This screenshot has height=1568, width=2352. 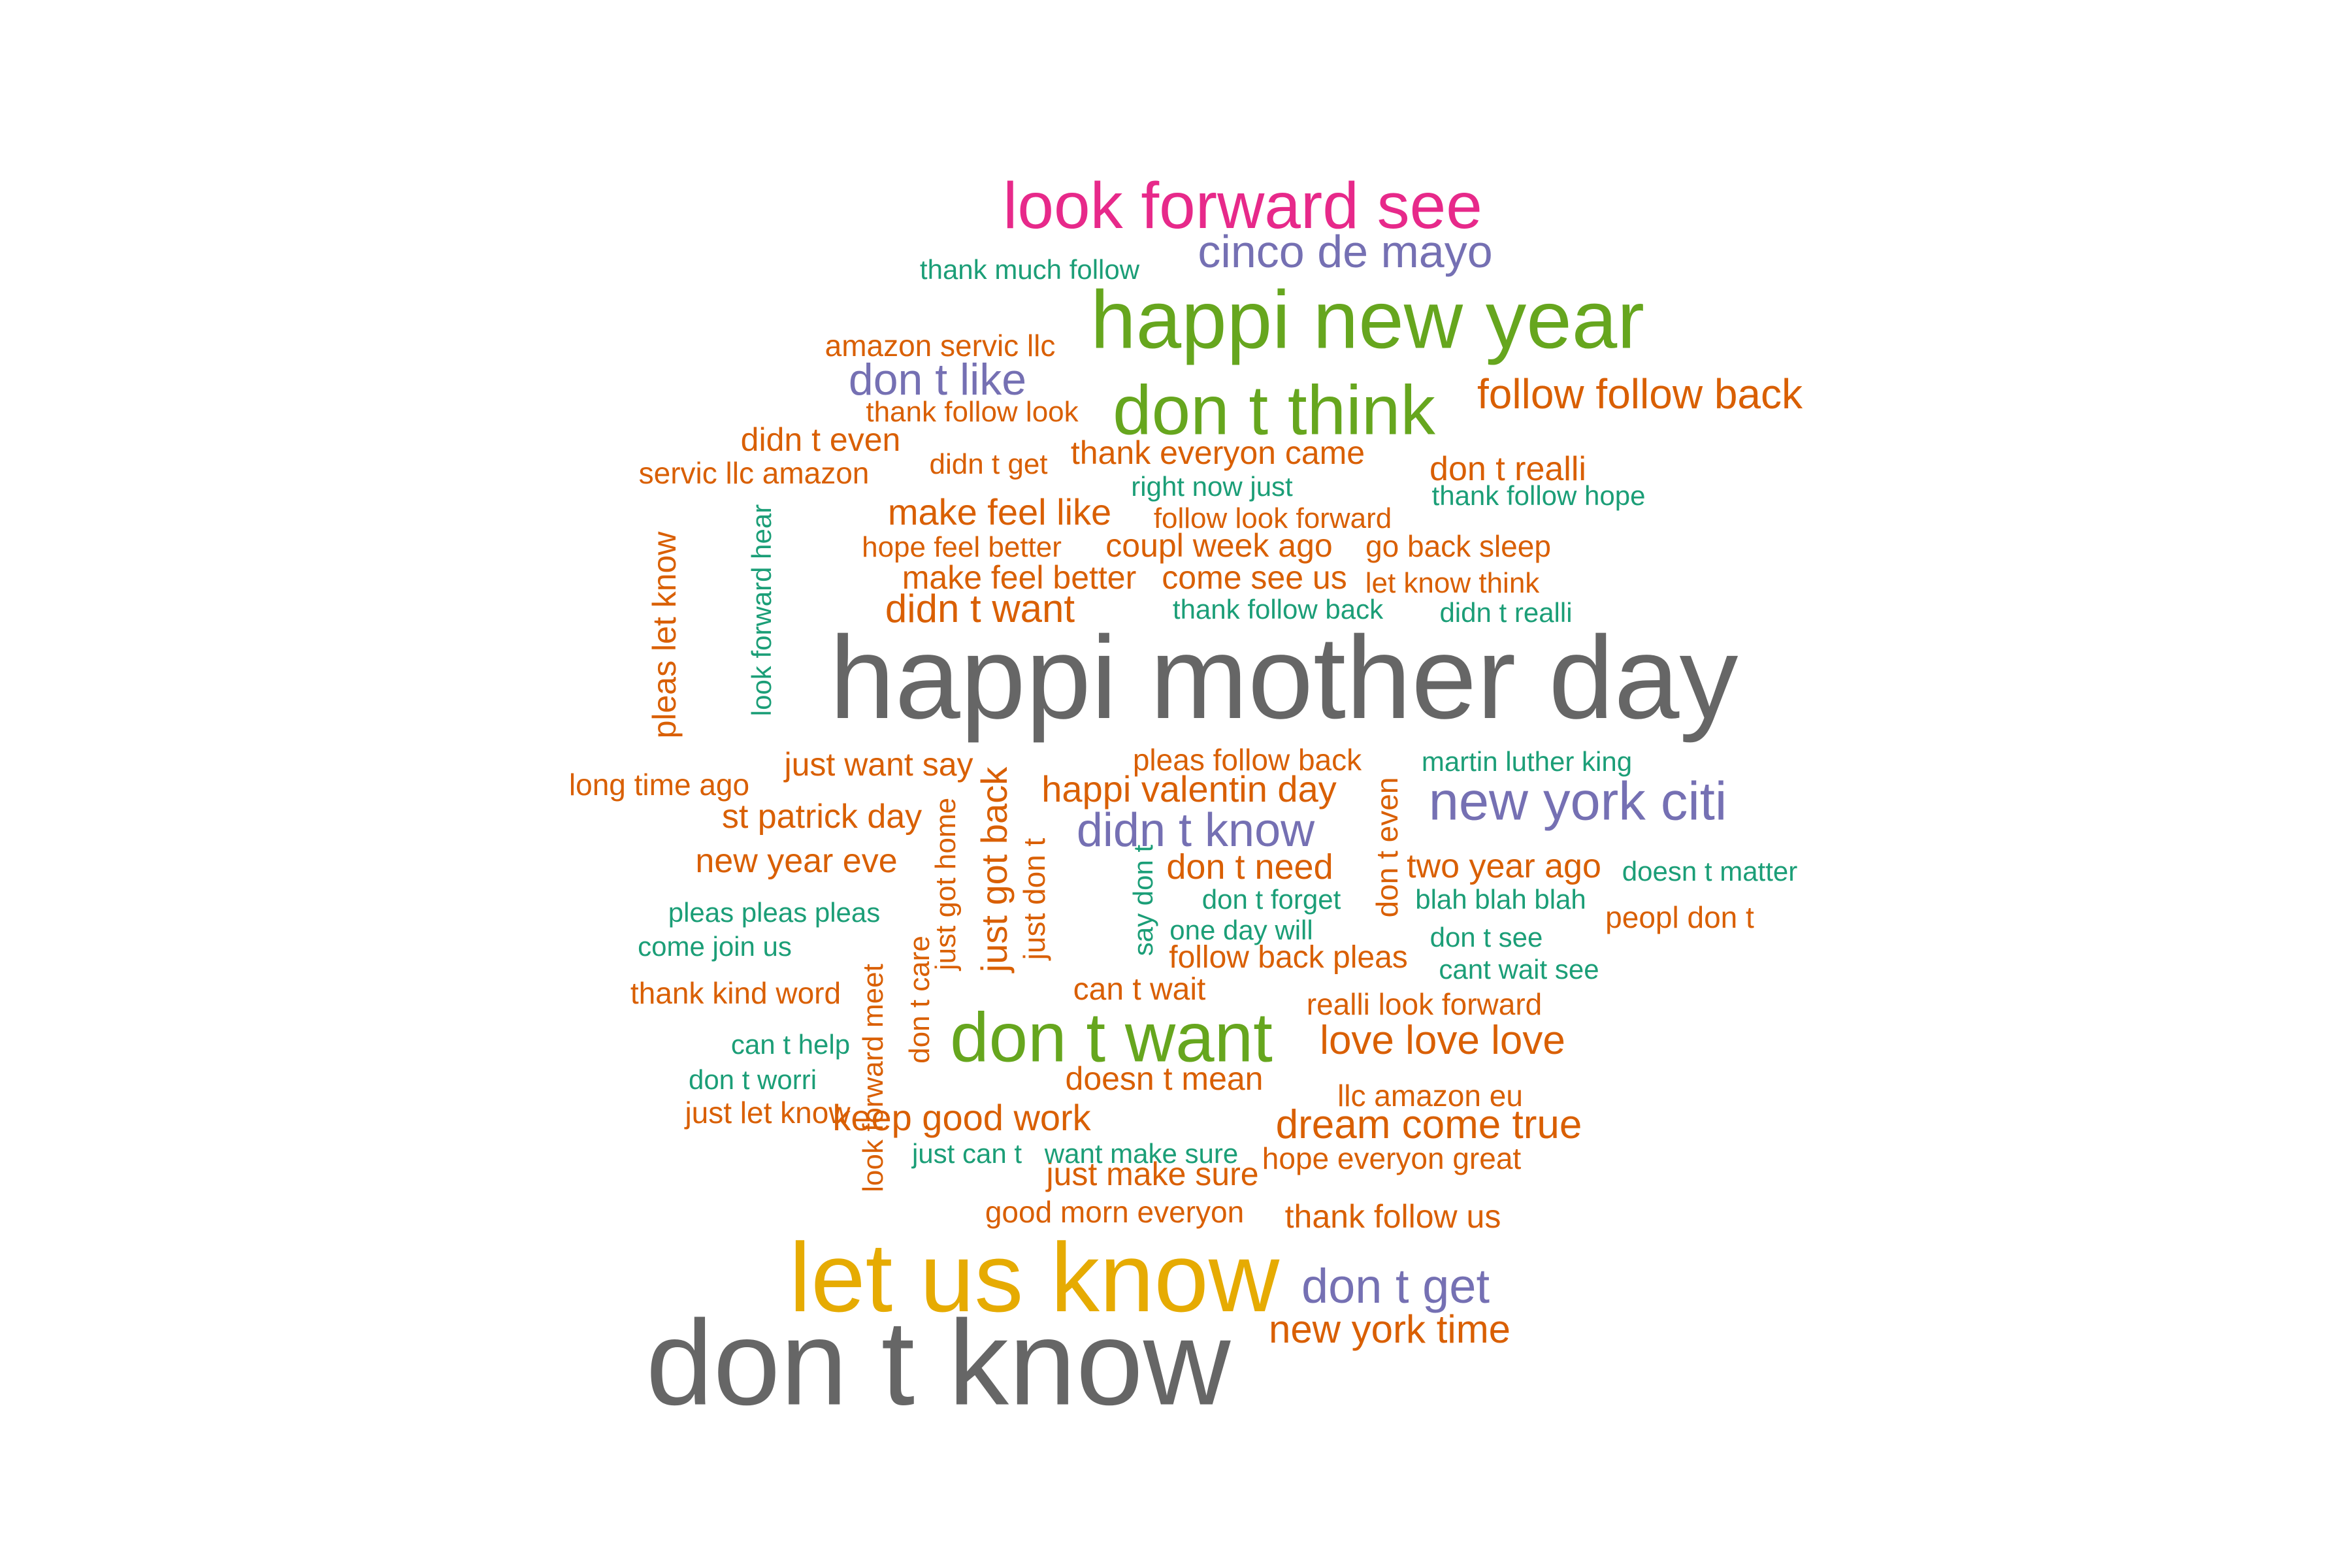 I want to click on word-amazon-servic-llc: amazon servic llc, so click(x=940, y=346).